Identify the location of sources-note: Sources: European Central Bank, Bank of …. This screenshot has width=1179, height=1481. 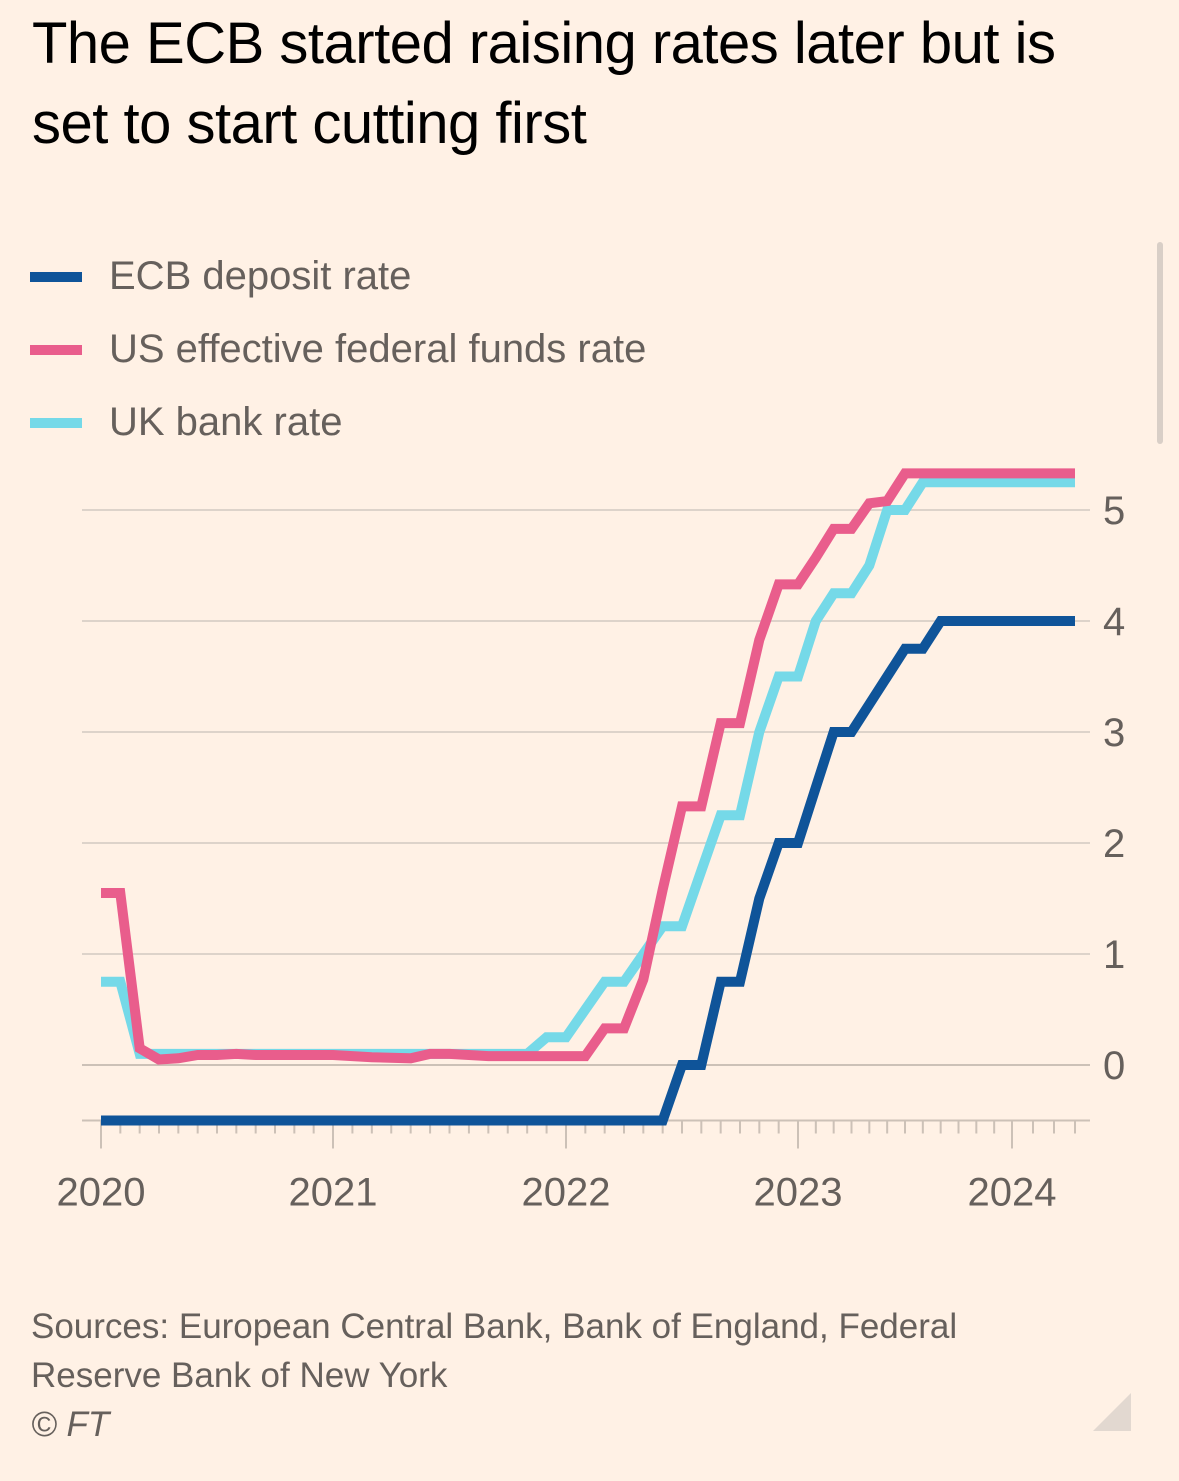
(494, 1351).